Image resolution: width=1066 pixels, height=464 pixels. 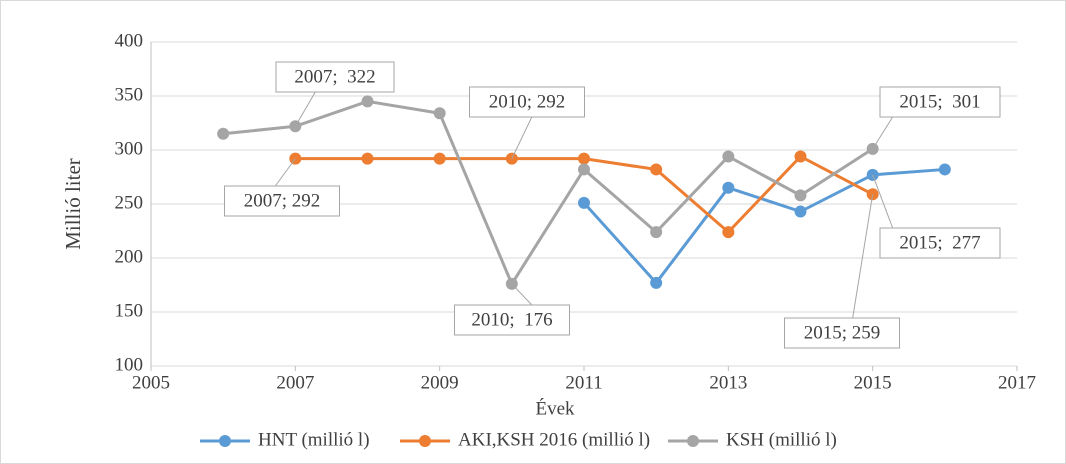 I want to click on annotation: 2015; 259, so click(x=842, y=332).